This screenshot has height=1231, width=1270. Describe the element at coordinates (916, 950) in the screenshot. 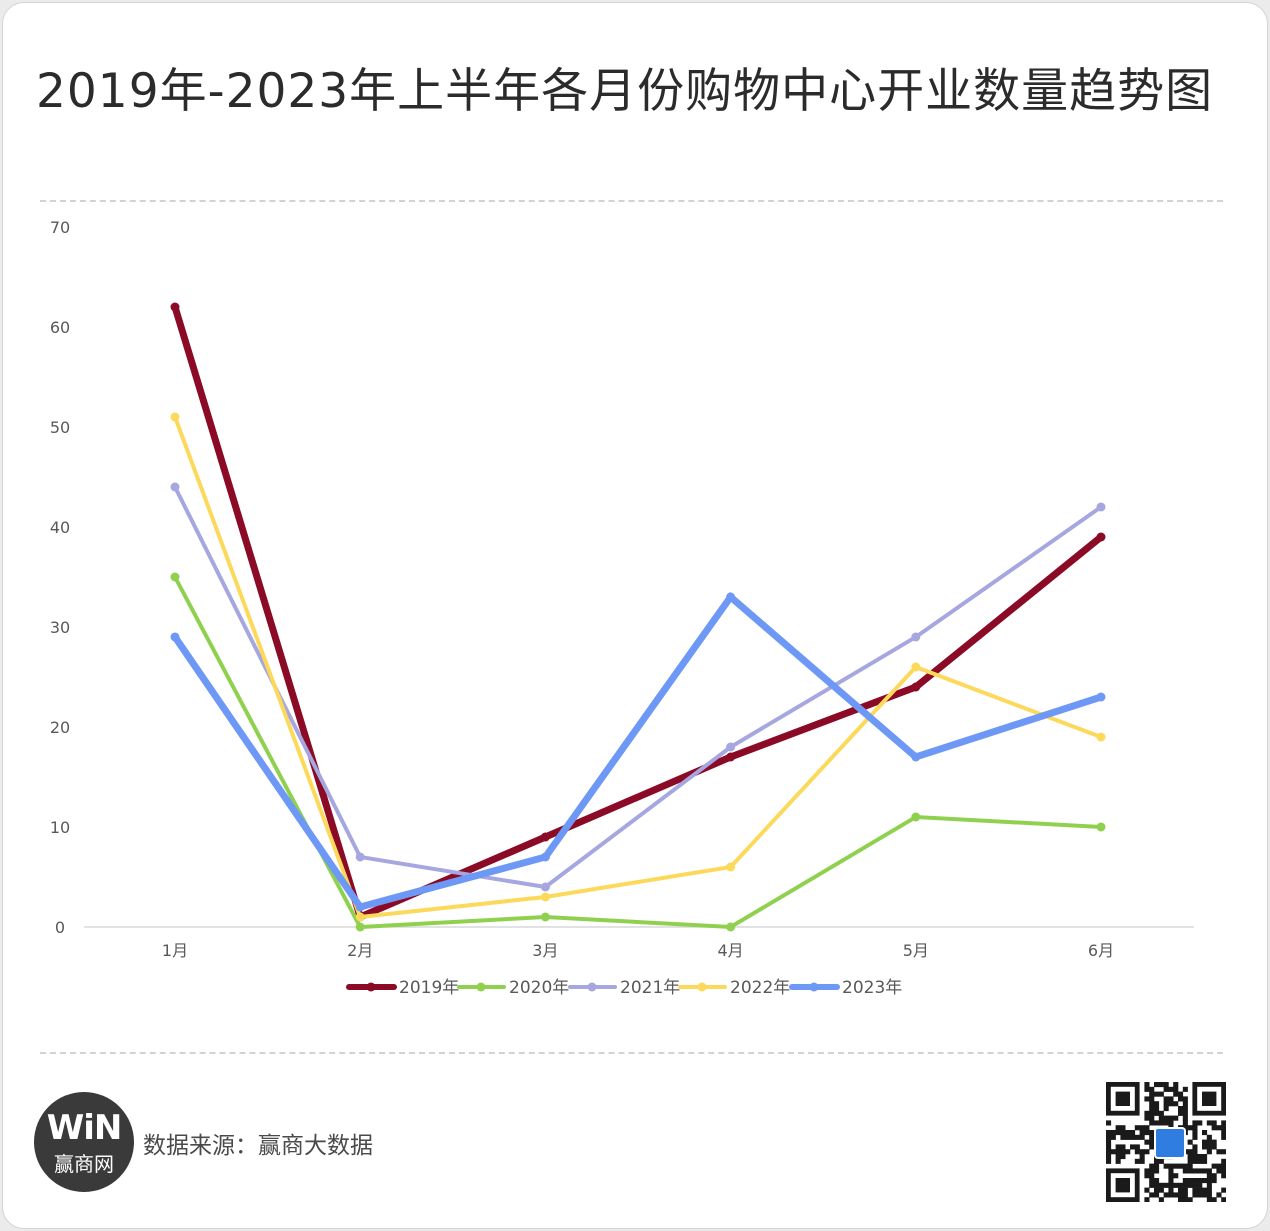

I see `x-tick-label: 5月` at that location.